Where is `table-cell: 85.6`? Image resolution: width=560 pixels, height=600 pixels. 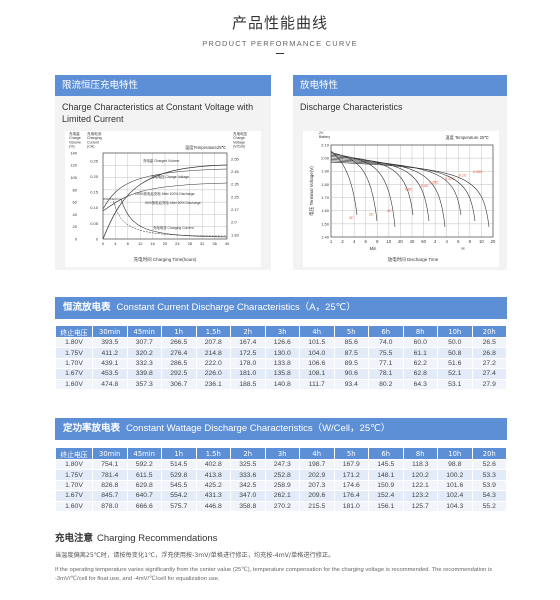
table-cell: 85.6 is located at coordinates (351, 342).